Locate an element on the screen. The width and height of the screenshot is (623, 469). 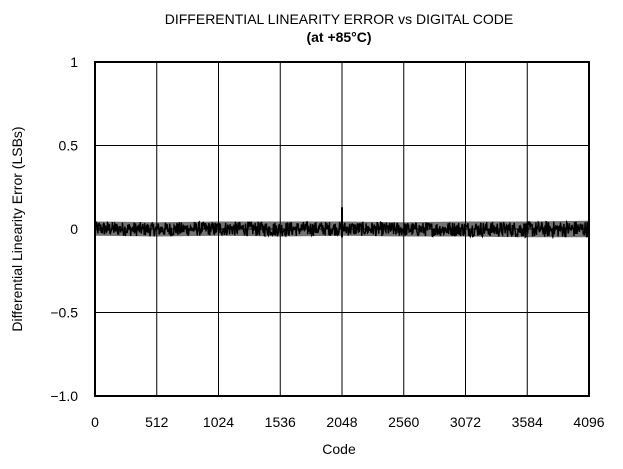
x-tick-labels: 0 512 1024 1536 2048 2560 3072 3584 4096 is located at coordinates (348, 422).